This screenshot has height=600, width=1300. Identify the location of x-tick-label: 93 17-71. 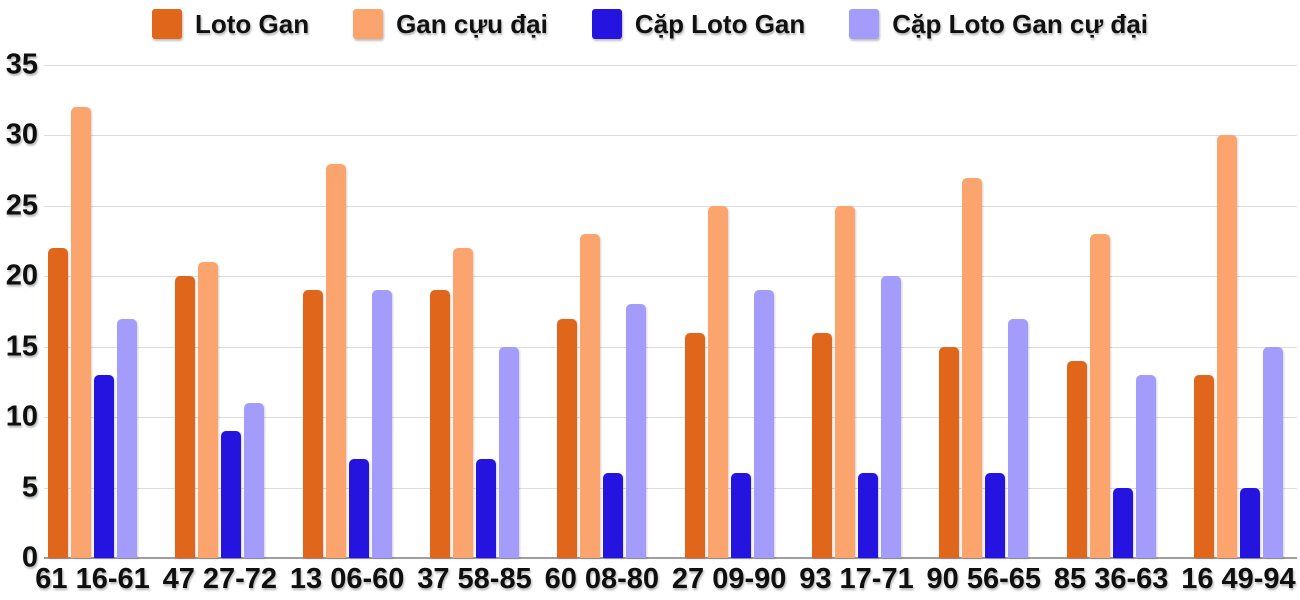
(856, 579).